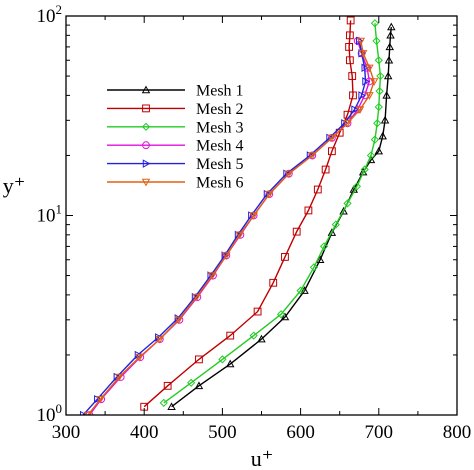  What do you see at coordinates (220, 109) in the screenshot?
I see `legend-label: Mesh 2` at bounding box center [220, 109].